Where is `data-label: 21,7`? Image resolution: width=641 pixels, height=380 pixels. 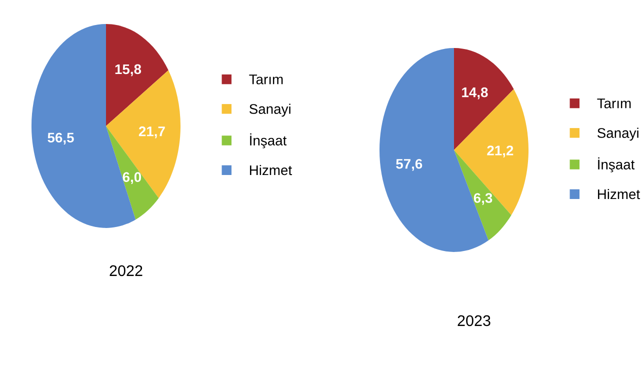
data-label: 21,7 is located at coordinates (151, 132).